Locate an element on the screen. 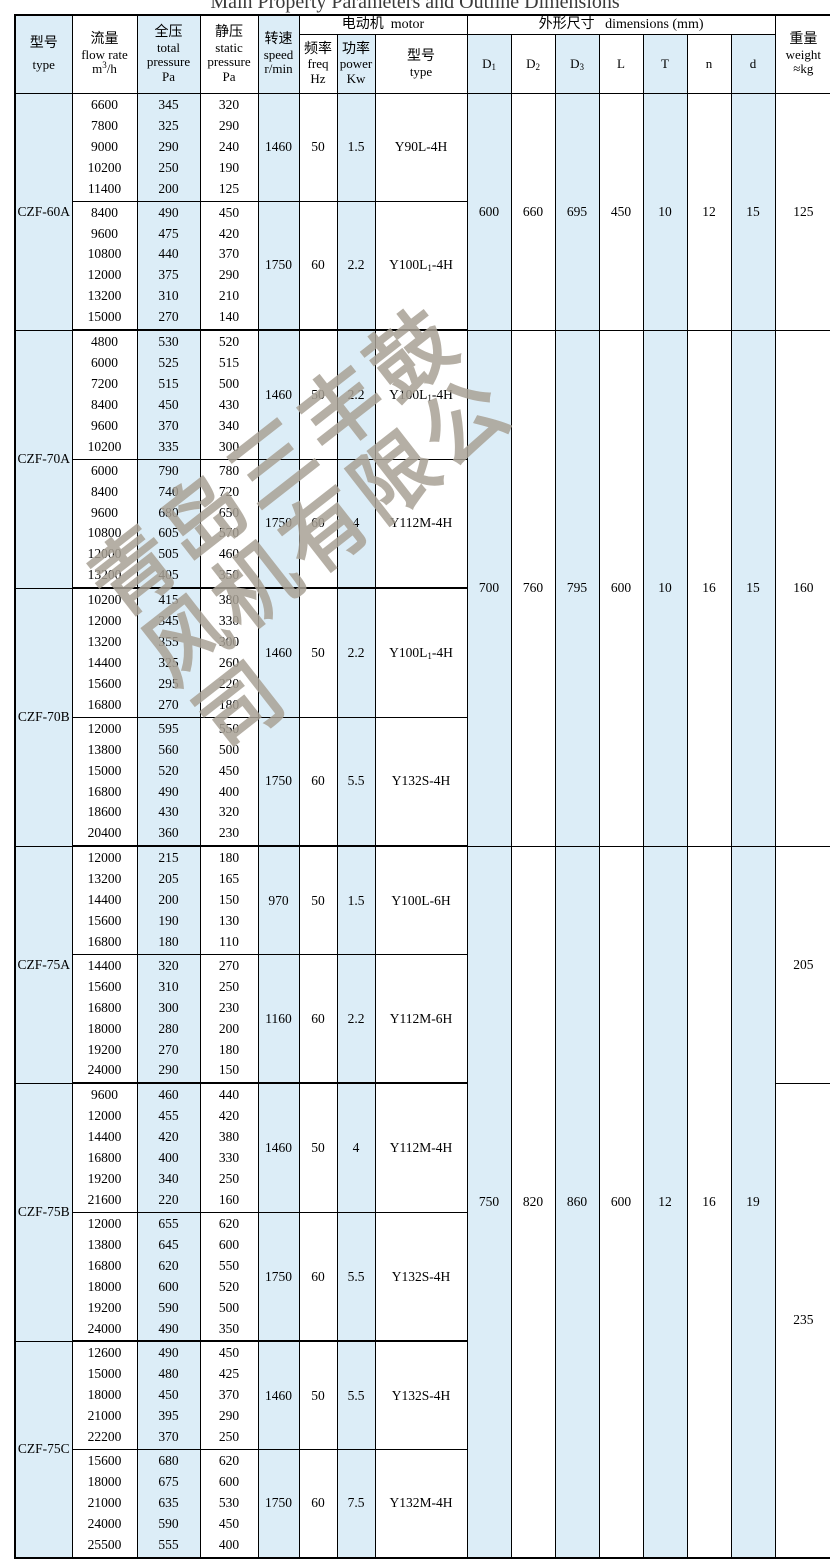  group-header-motor: 电动机 motor is located at coordinates (383, 24).